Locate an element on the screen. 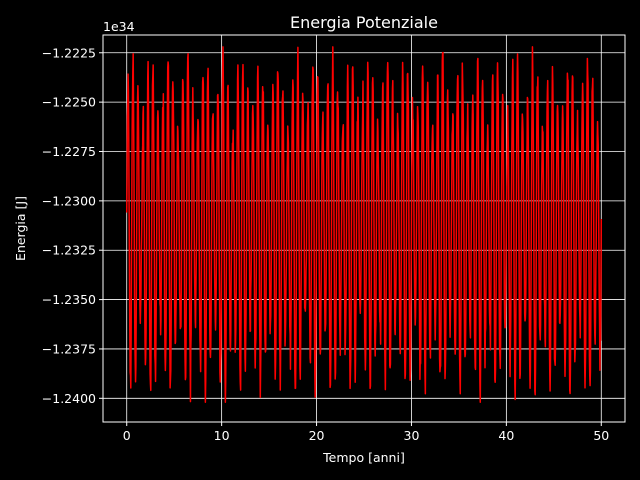 The width and height of the screenshot is (640, 480). x-tick-label: 40 is located at coordinates (506, 435).